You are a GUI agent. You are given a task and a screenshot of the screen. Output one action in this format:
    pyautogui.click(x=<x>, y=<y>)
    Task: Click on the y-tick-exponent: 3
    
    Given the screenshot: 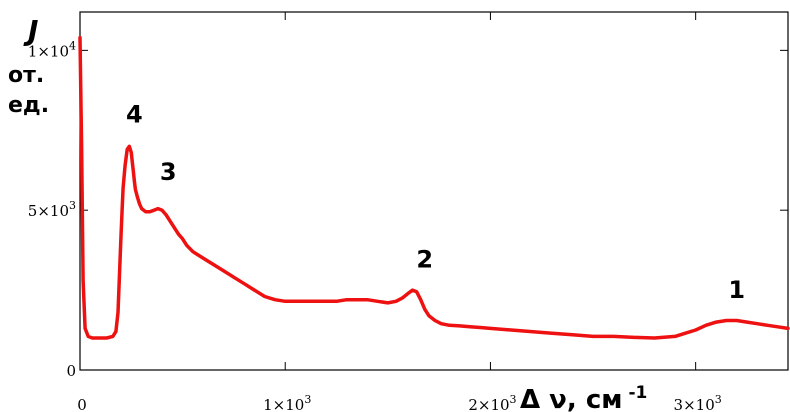 What is the action you would take?
    pyautogui.click(x=72, y=205)
    